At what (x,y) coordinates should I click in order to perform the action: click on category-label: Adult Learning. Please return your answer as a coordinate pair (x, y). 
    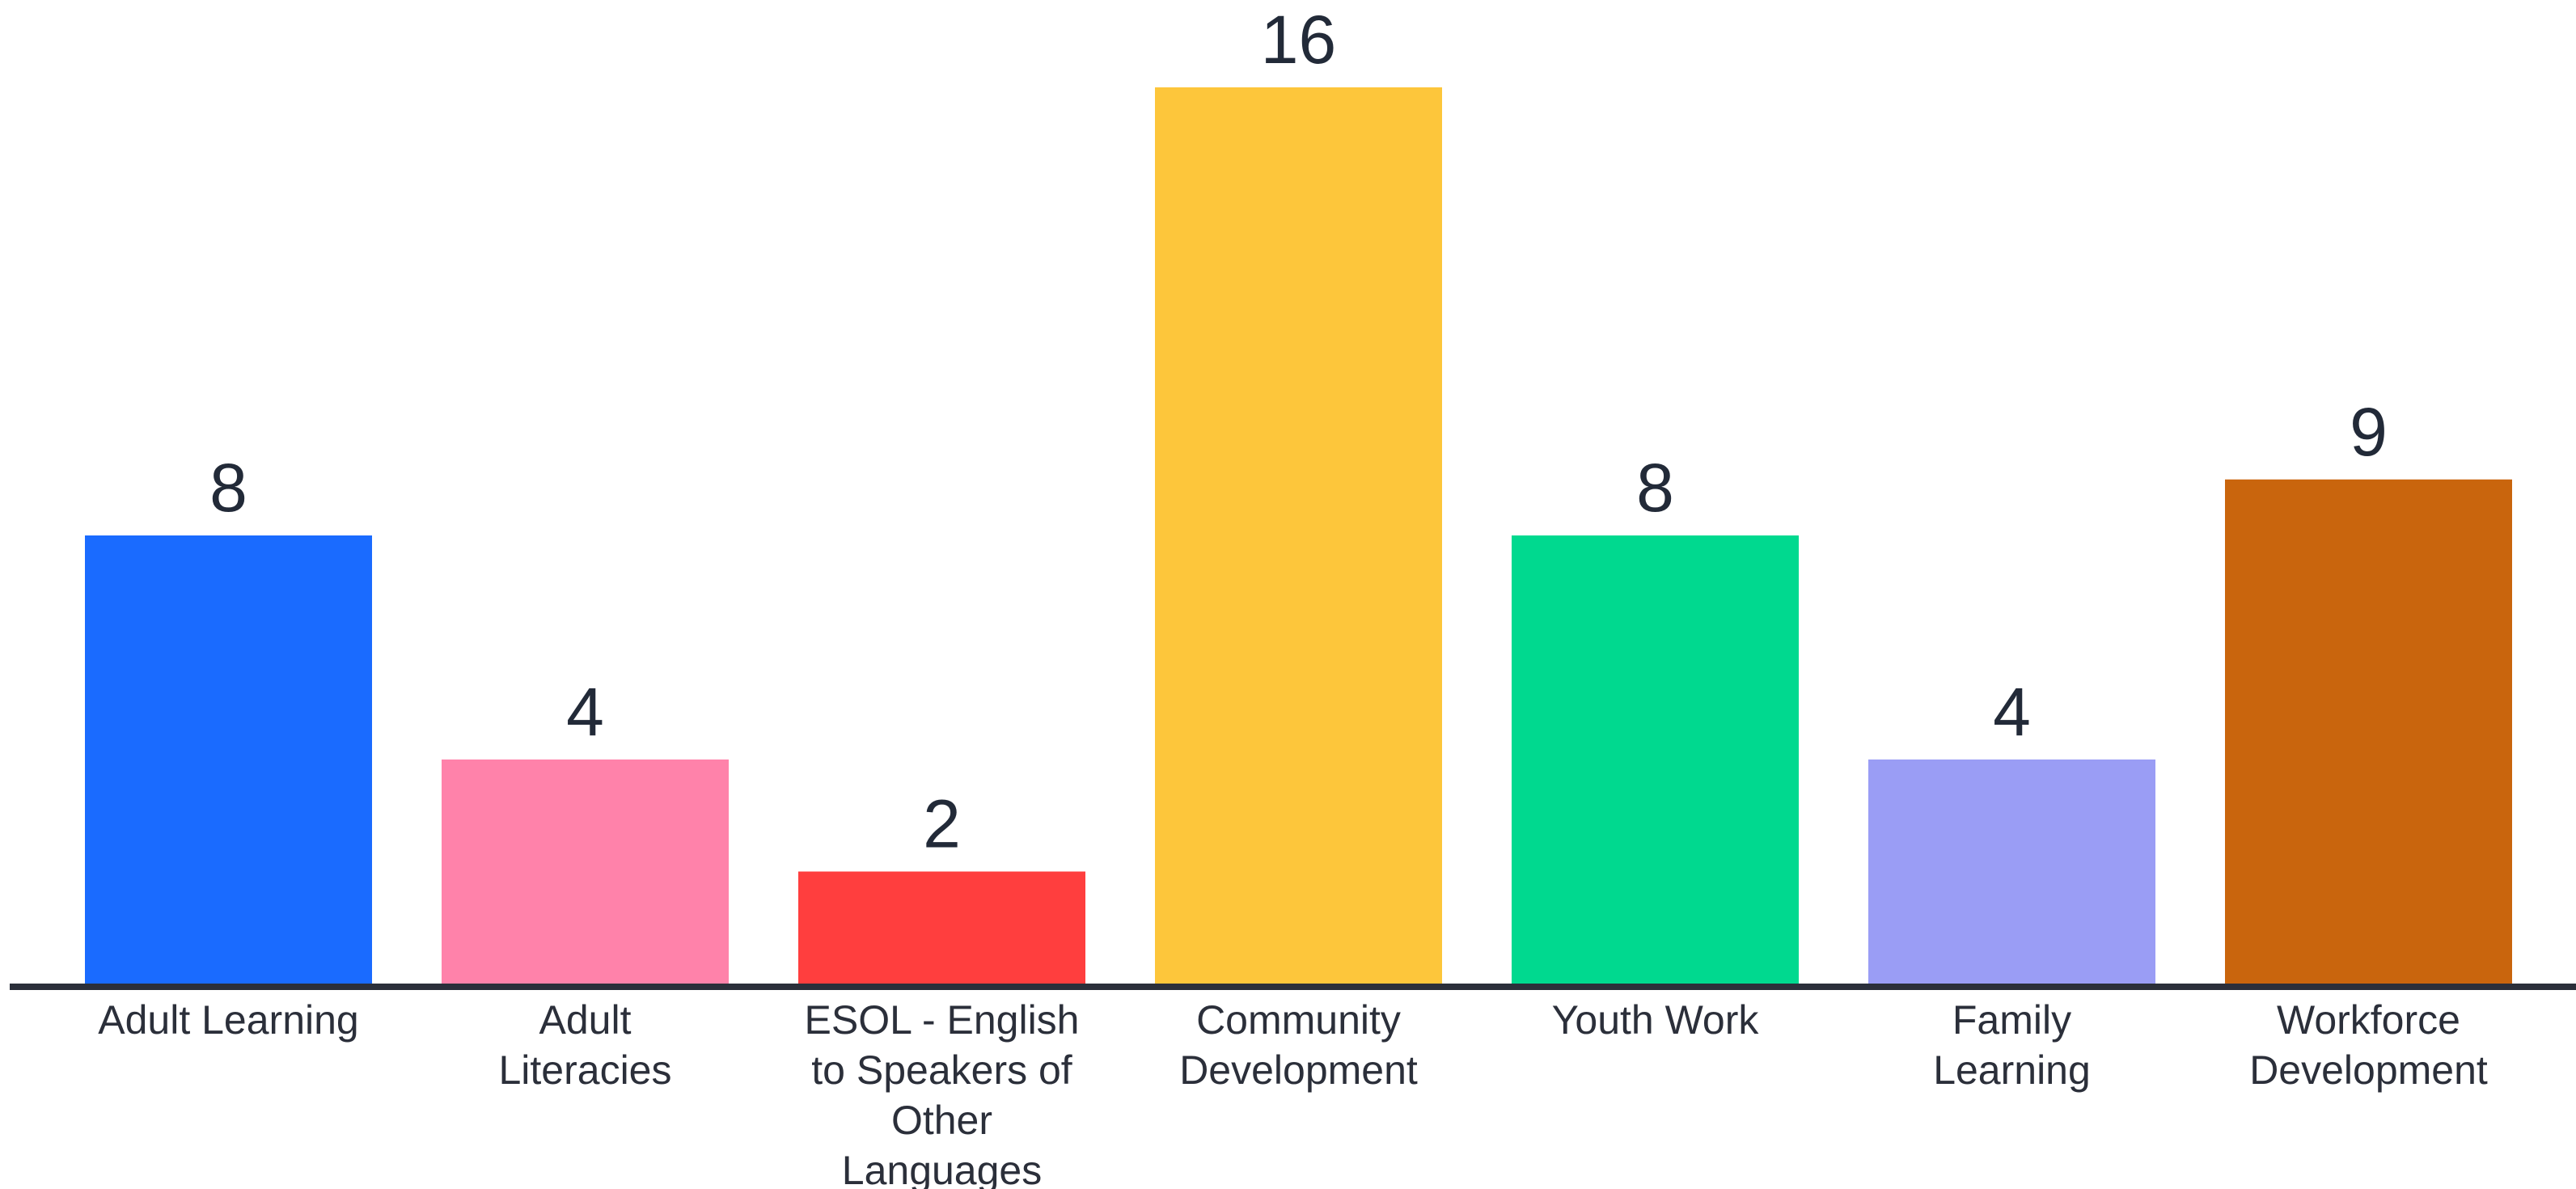
    Looking at the image, I should click on (228, 1020).